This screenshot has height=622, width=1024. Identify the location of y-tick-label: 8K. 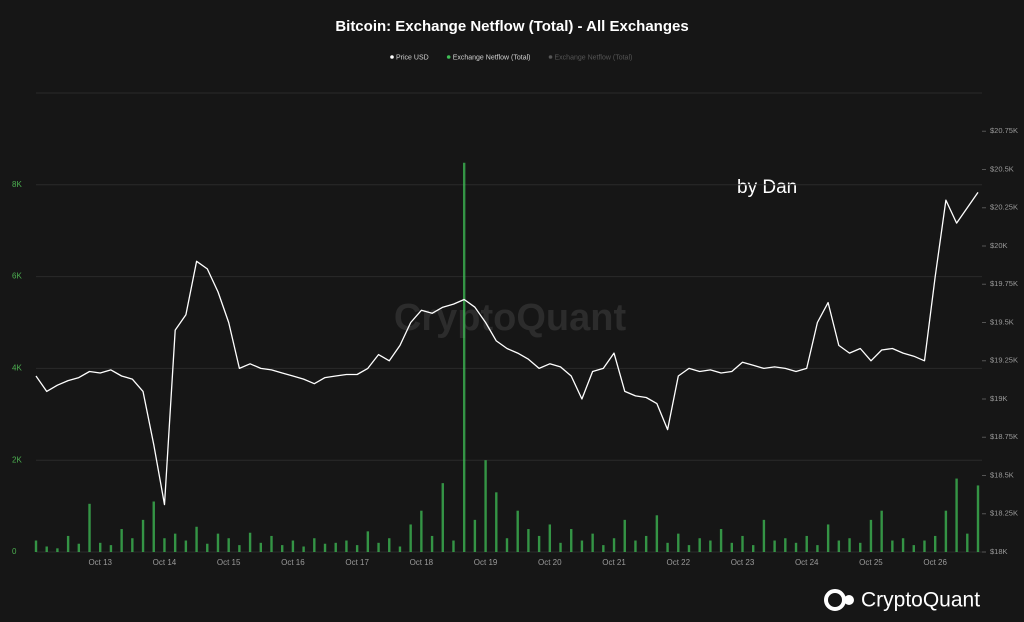
(17, 184).